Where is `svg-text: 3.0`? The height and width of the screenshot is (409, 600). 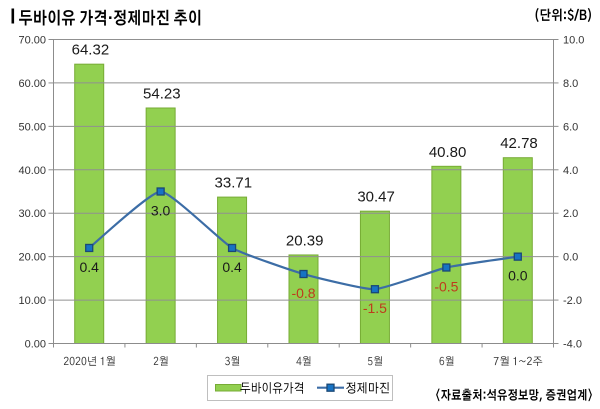 svg-text: 3.0 is located at coordinates (161, 211).